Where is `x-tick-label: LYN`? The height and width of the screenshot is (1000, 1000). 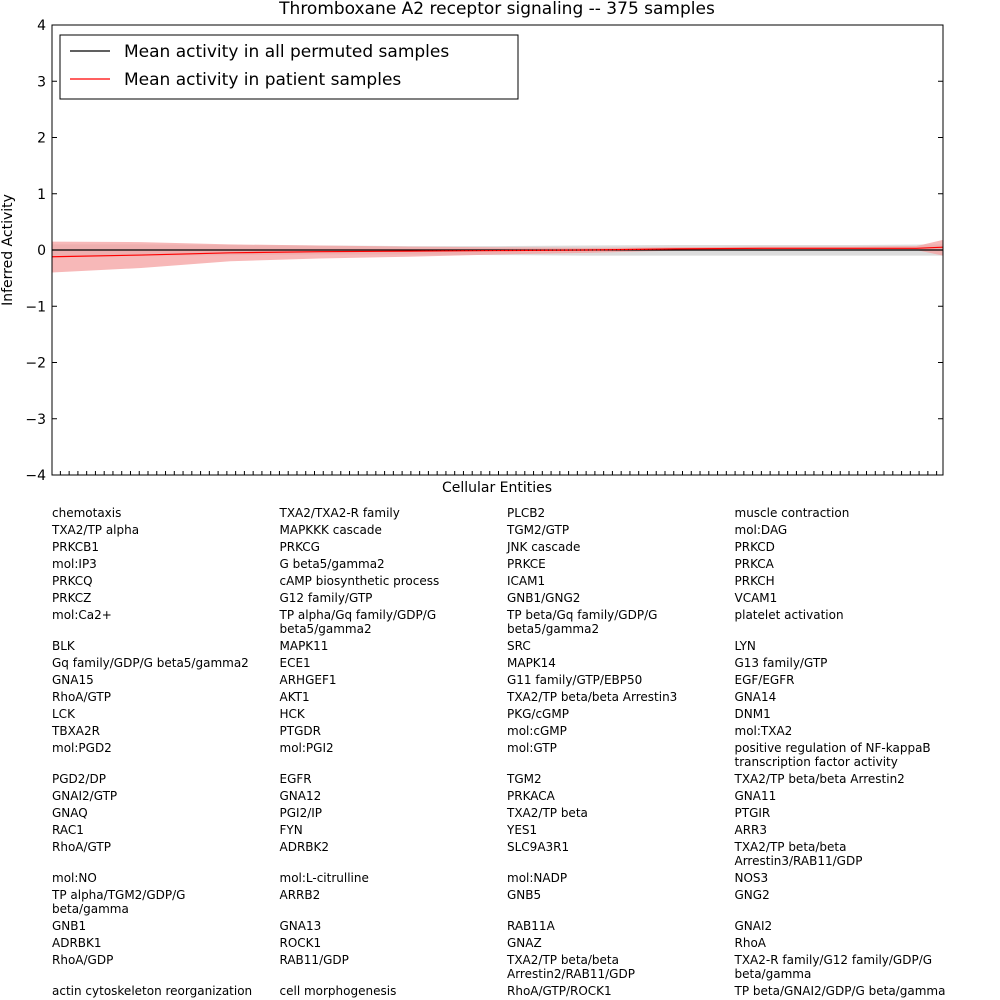
x-tick-label: LYN is located at coordinates (745, 646).